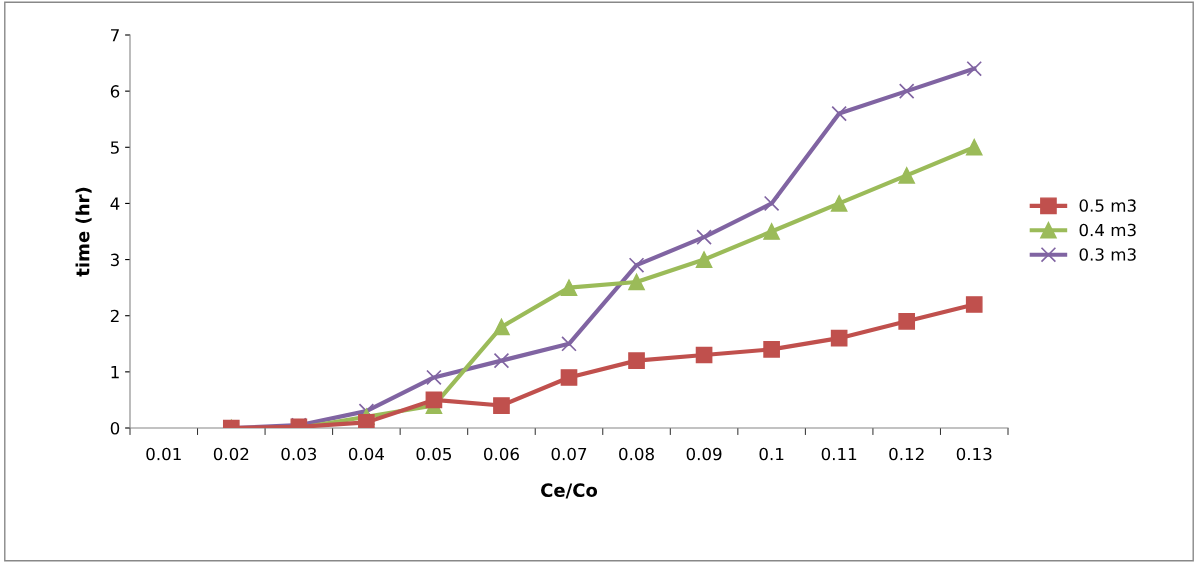 The image size is (1198, 563). What do you see at coordinates (974, 454) in the screenshot?
I see `x-tick-label: 0.13` at bounding box center [974, 454].